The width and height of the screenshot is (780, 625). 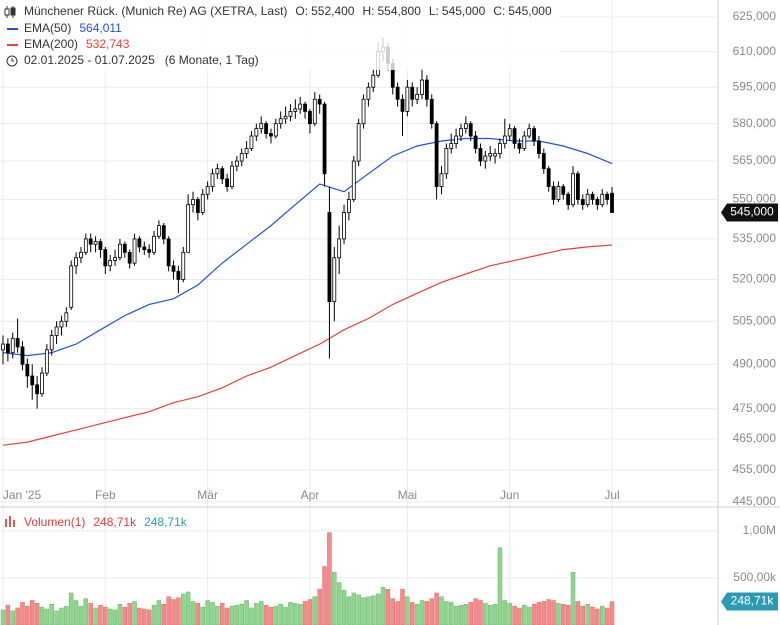 What do you see at coordinates (89, 60) in the screenshot?
I see `period-range: 02.01.2025 - 01.07.2025` at bounding box center [89, 60].